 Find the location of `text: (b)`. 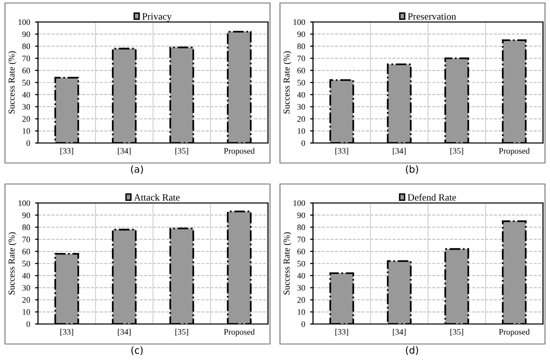

text: (b) is located at coordinates (412, 169).